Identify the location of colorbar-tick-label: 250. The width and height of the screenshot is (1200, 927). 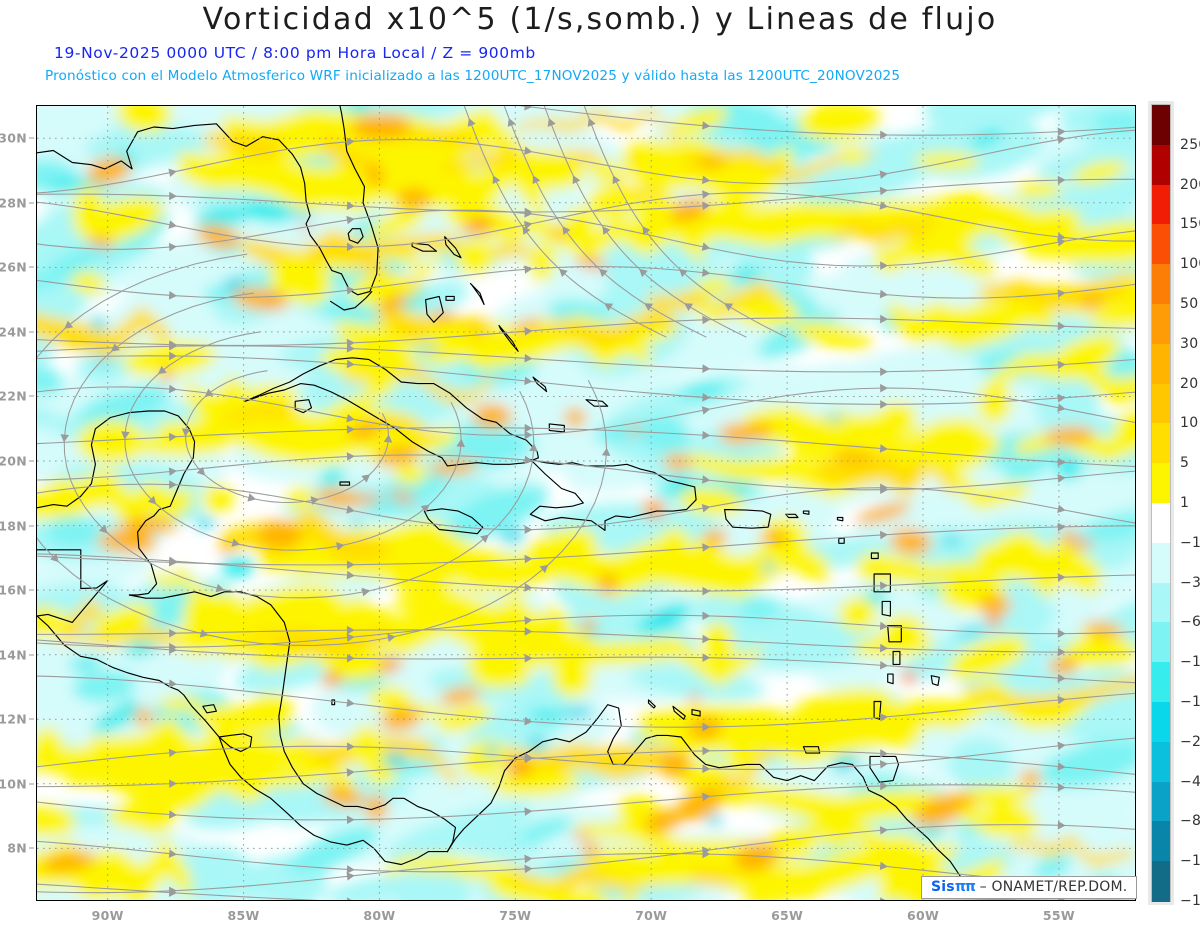
(1190, 144).